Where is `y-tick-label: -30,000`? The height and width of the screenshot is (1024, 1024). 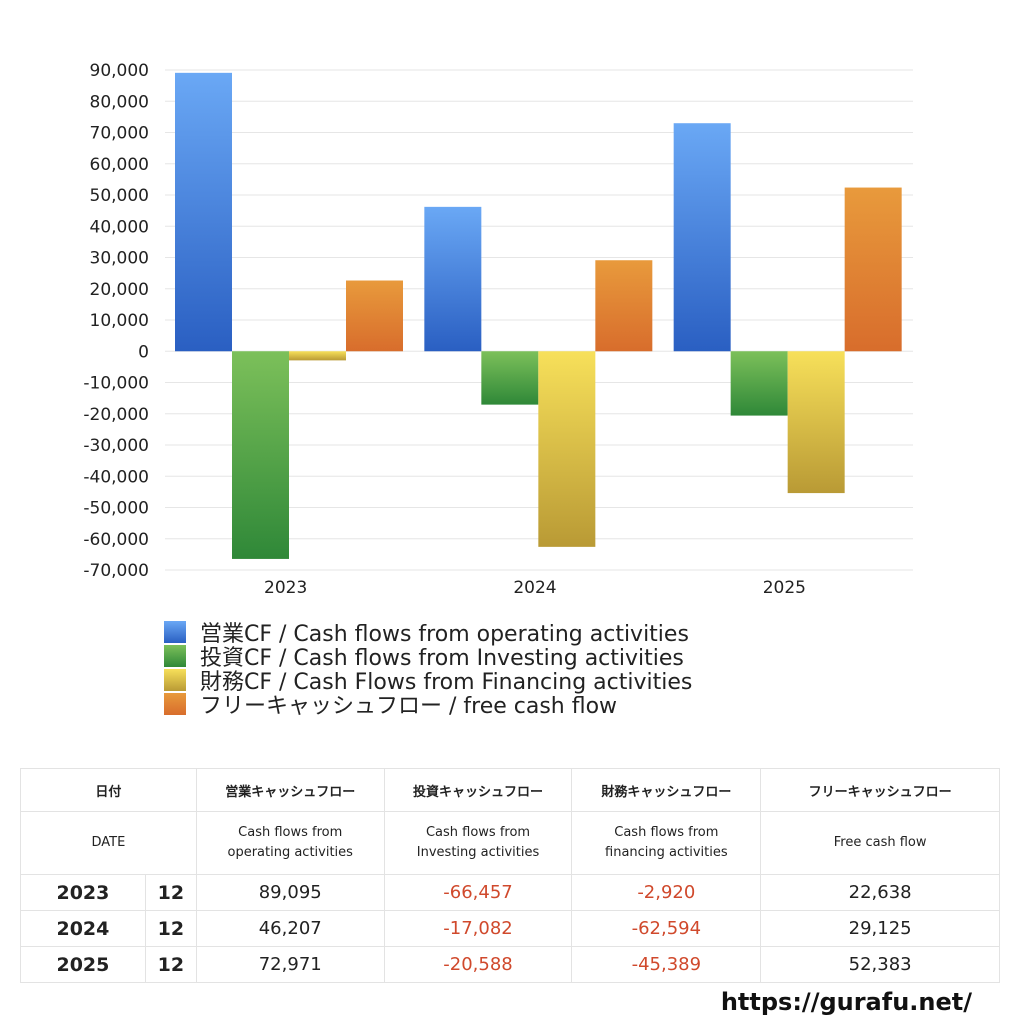 y-tick-label: -30,000 is located at coordinates (116, 446).